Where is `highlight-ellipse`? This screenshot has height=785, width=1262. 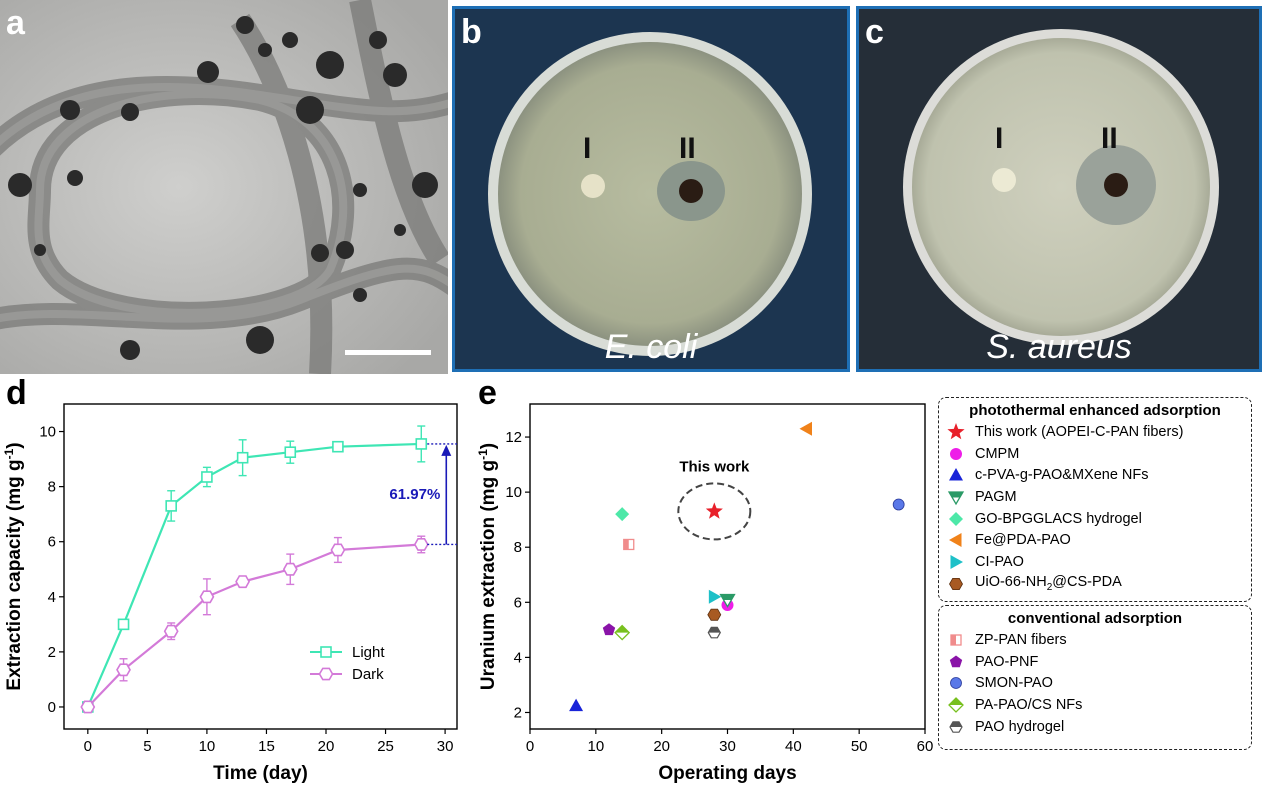
highlight-ellipse is located at coordinates (714, 511).